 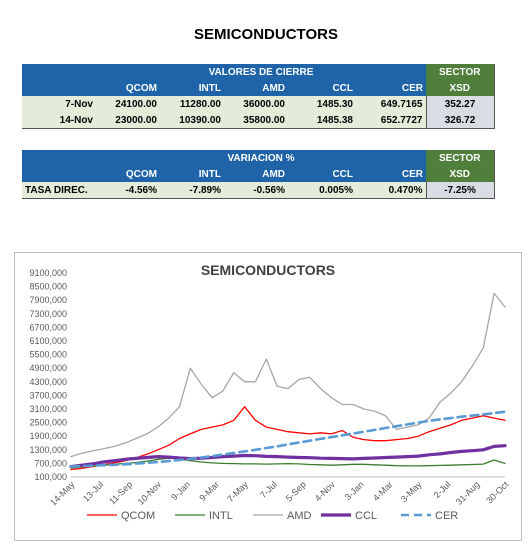 What do you see at coordinates (136, 104) in the screenshot?
I see `cell-value: 24100.00` at bounding box center [136, 104].